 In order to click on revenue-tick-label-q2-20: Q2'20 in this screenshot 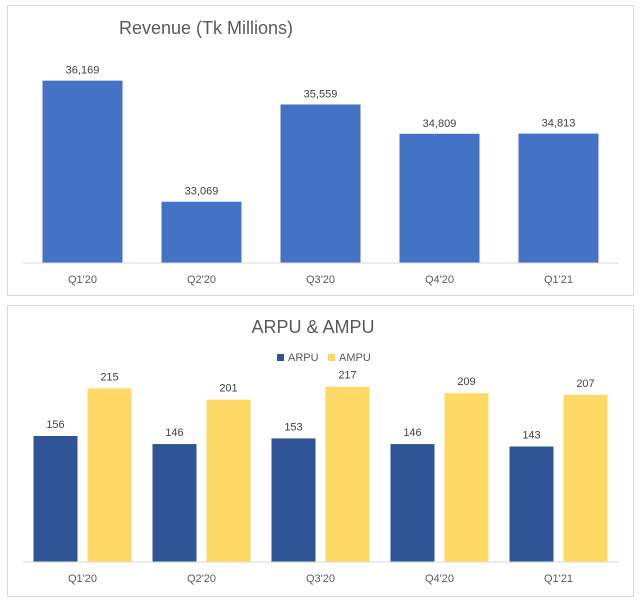, I will do `click(201, 280)`.